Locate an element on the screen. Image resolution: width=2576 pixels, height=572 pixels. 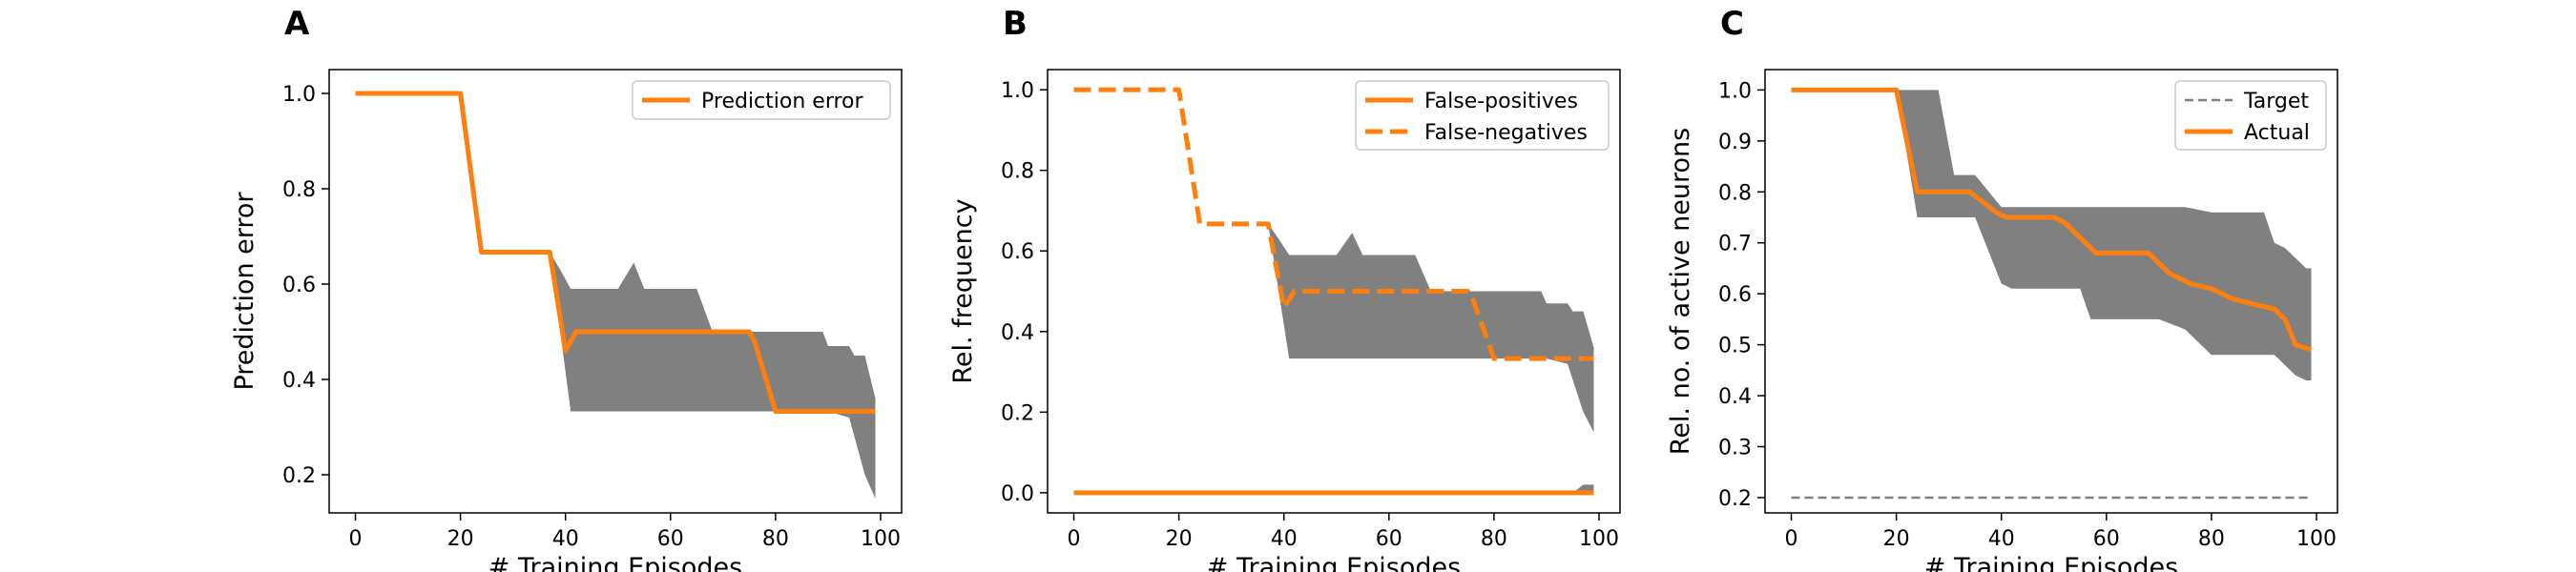
legend: False-positives False-negatives is located at coordinates (1482, 116).